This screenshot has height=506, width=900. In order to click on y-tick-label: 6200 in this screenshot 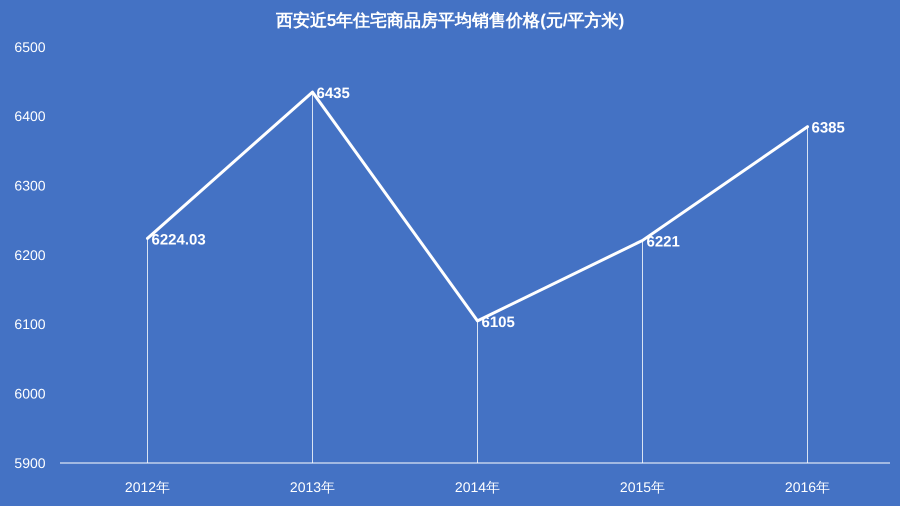, I will do `click(30, 254)`.